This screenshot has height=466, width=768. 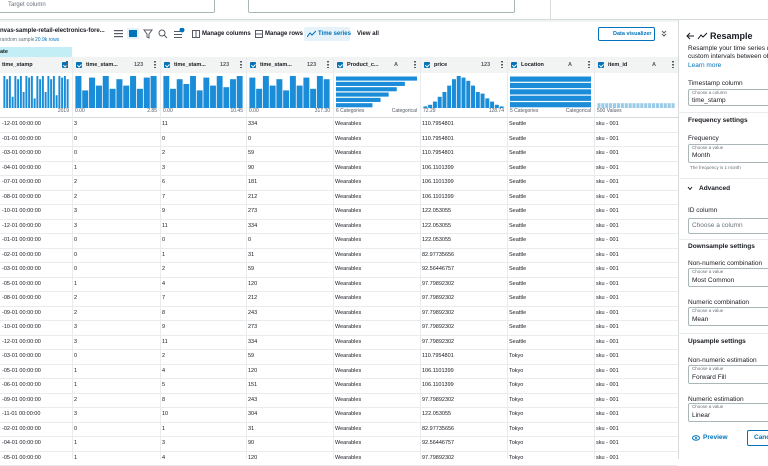 What do you see at coordinates (728, 97) in the screenshot?
I see `timestamp-select` at bounding box center [728, 97].